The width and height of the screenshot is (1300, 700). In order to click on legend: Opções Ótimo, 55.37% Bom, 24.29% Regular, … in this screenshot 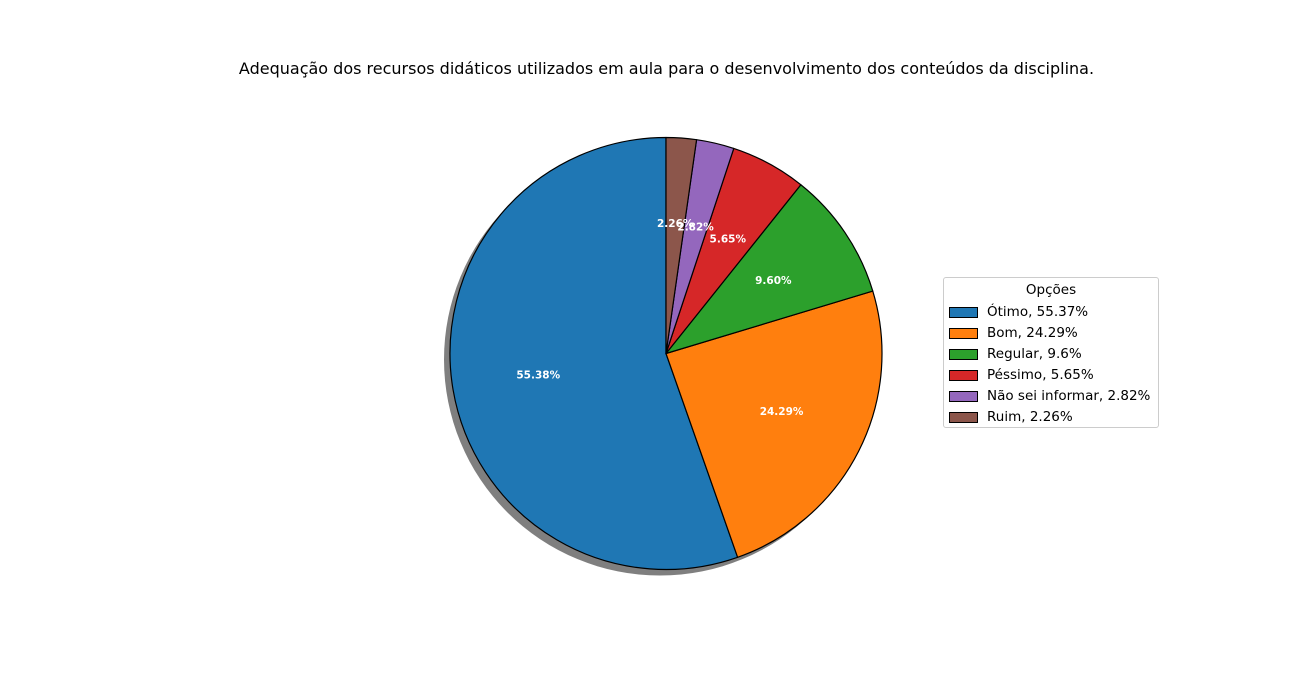, I will do `click(1051, 352)`.